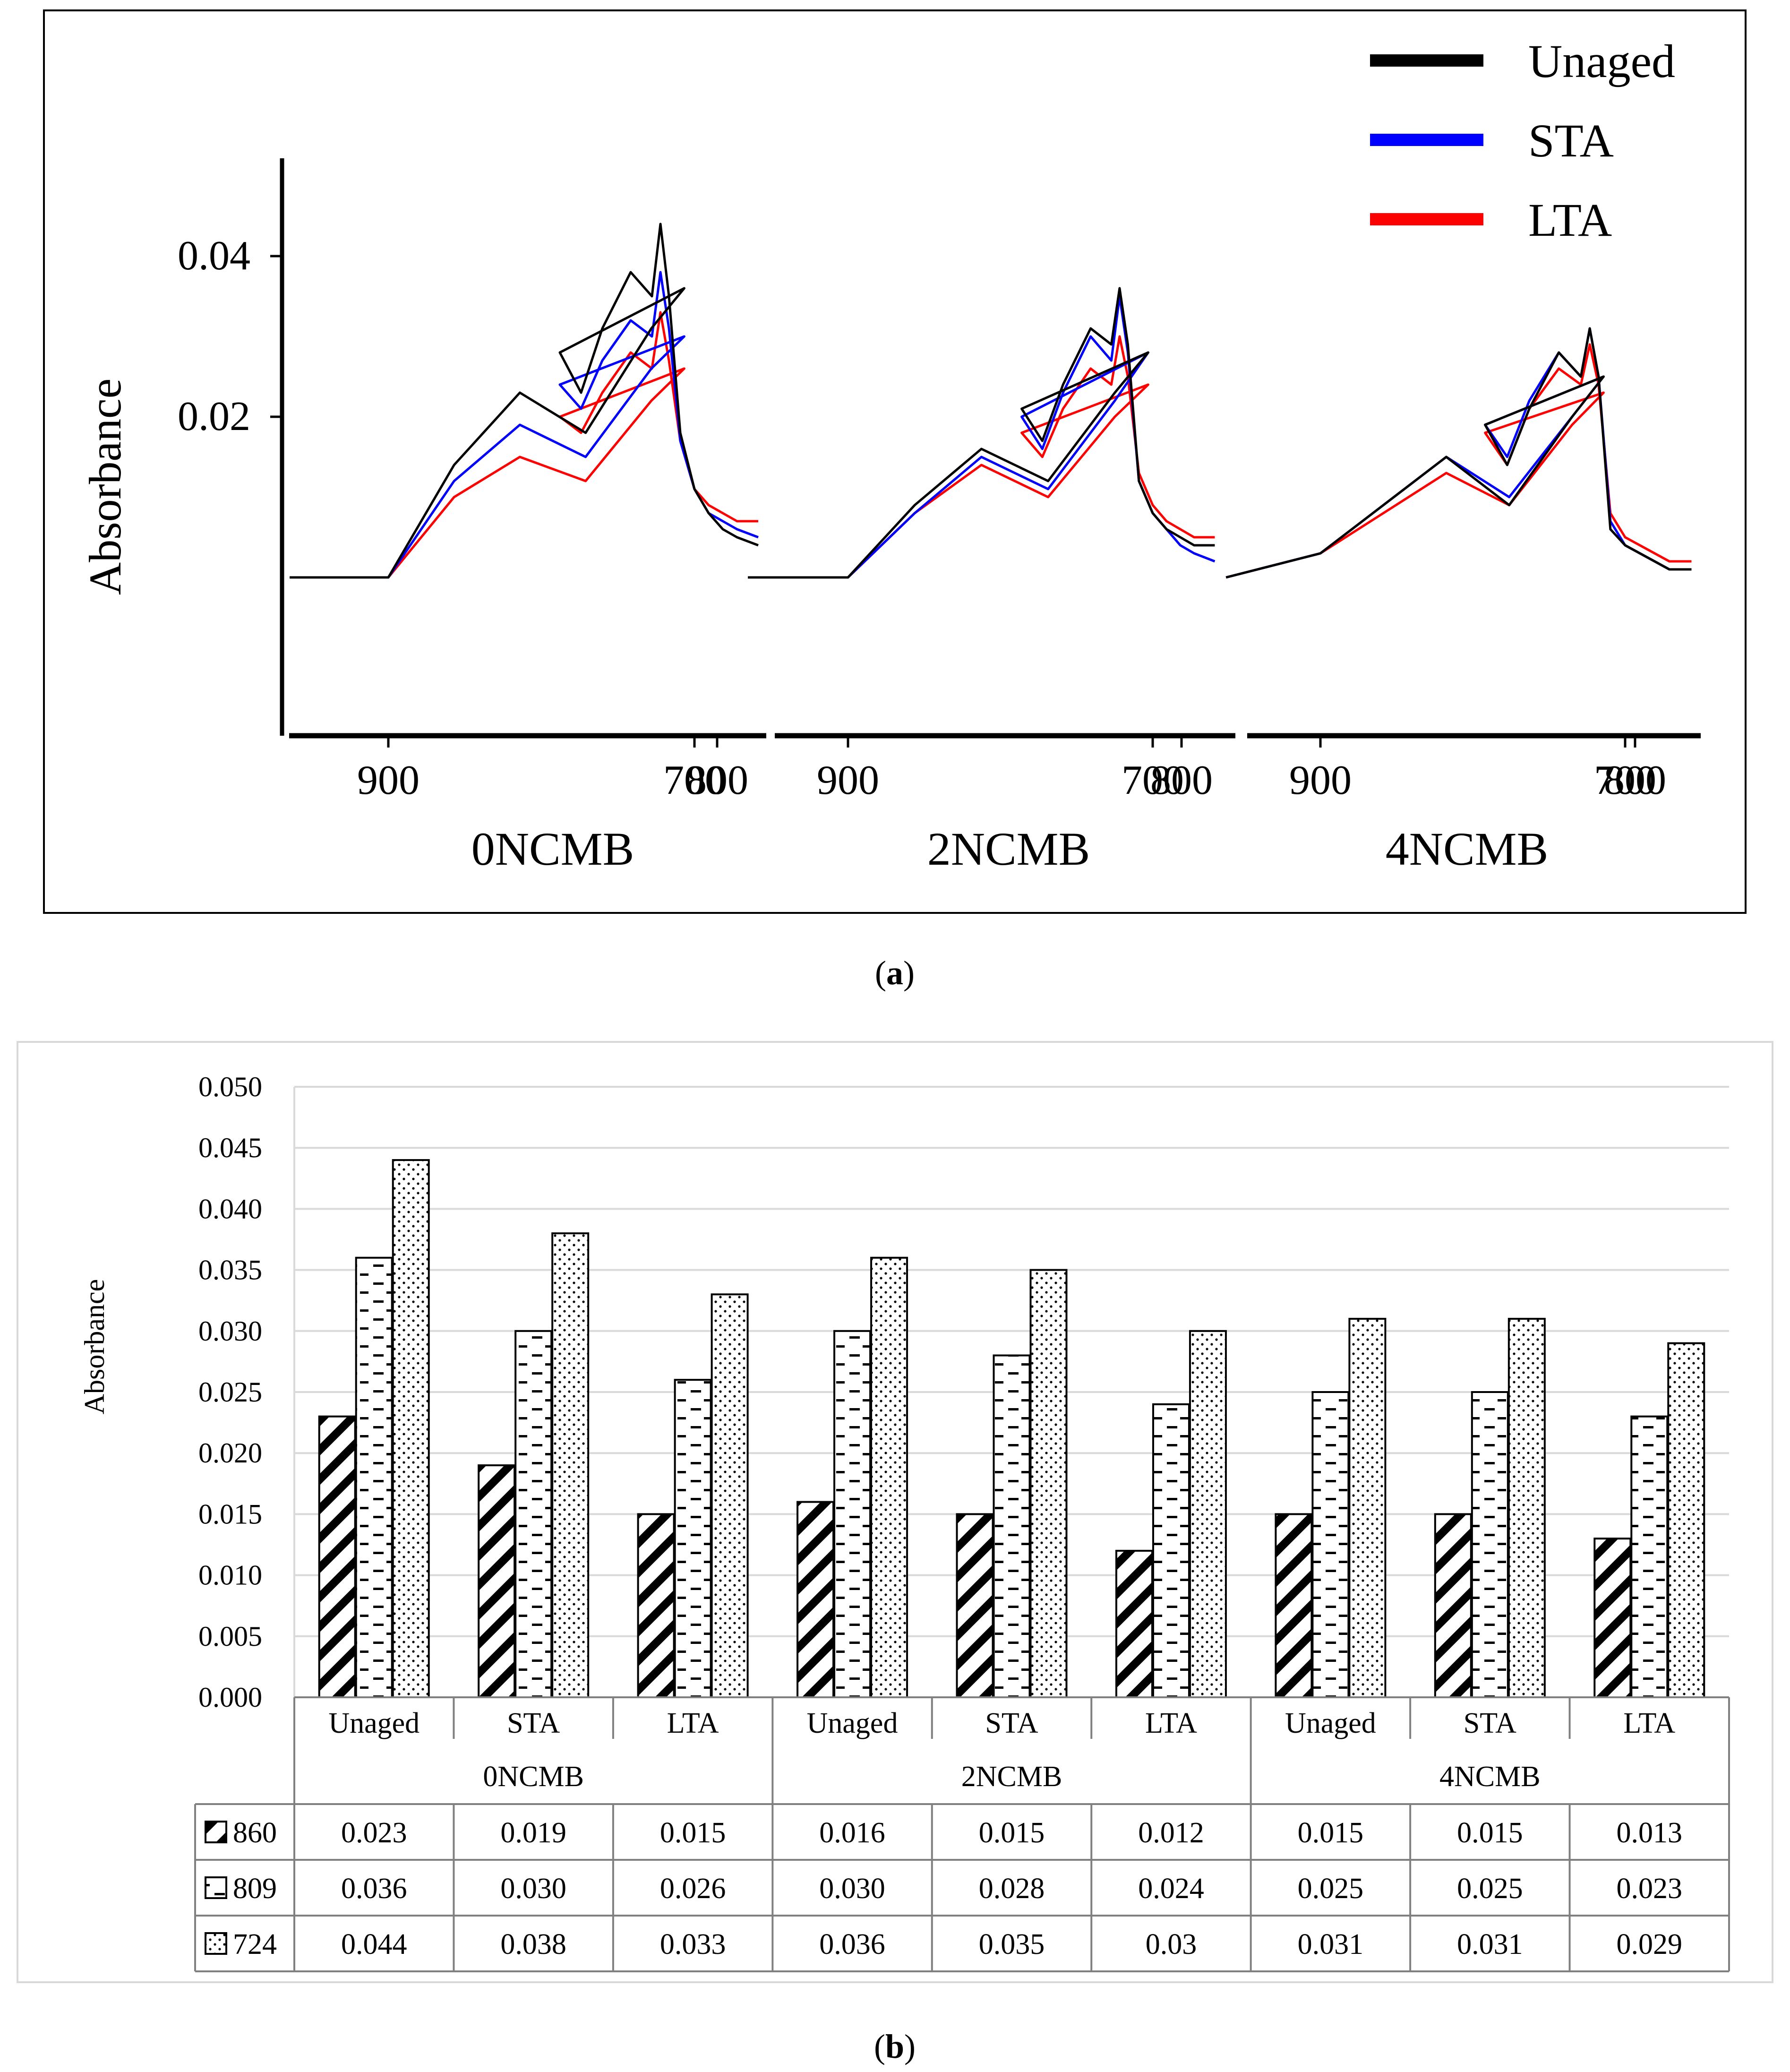 The width and height of the screenshot is (1790, 2072). What do you see at coordinates (230, 1514) in the screenshot?
I see `panel-b-y-tick-label: 0.015` at bounding box center [230, 1514].